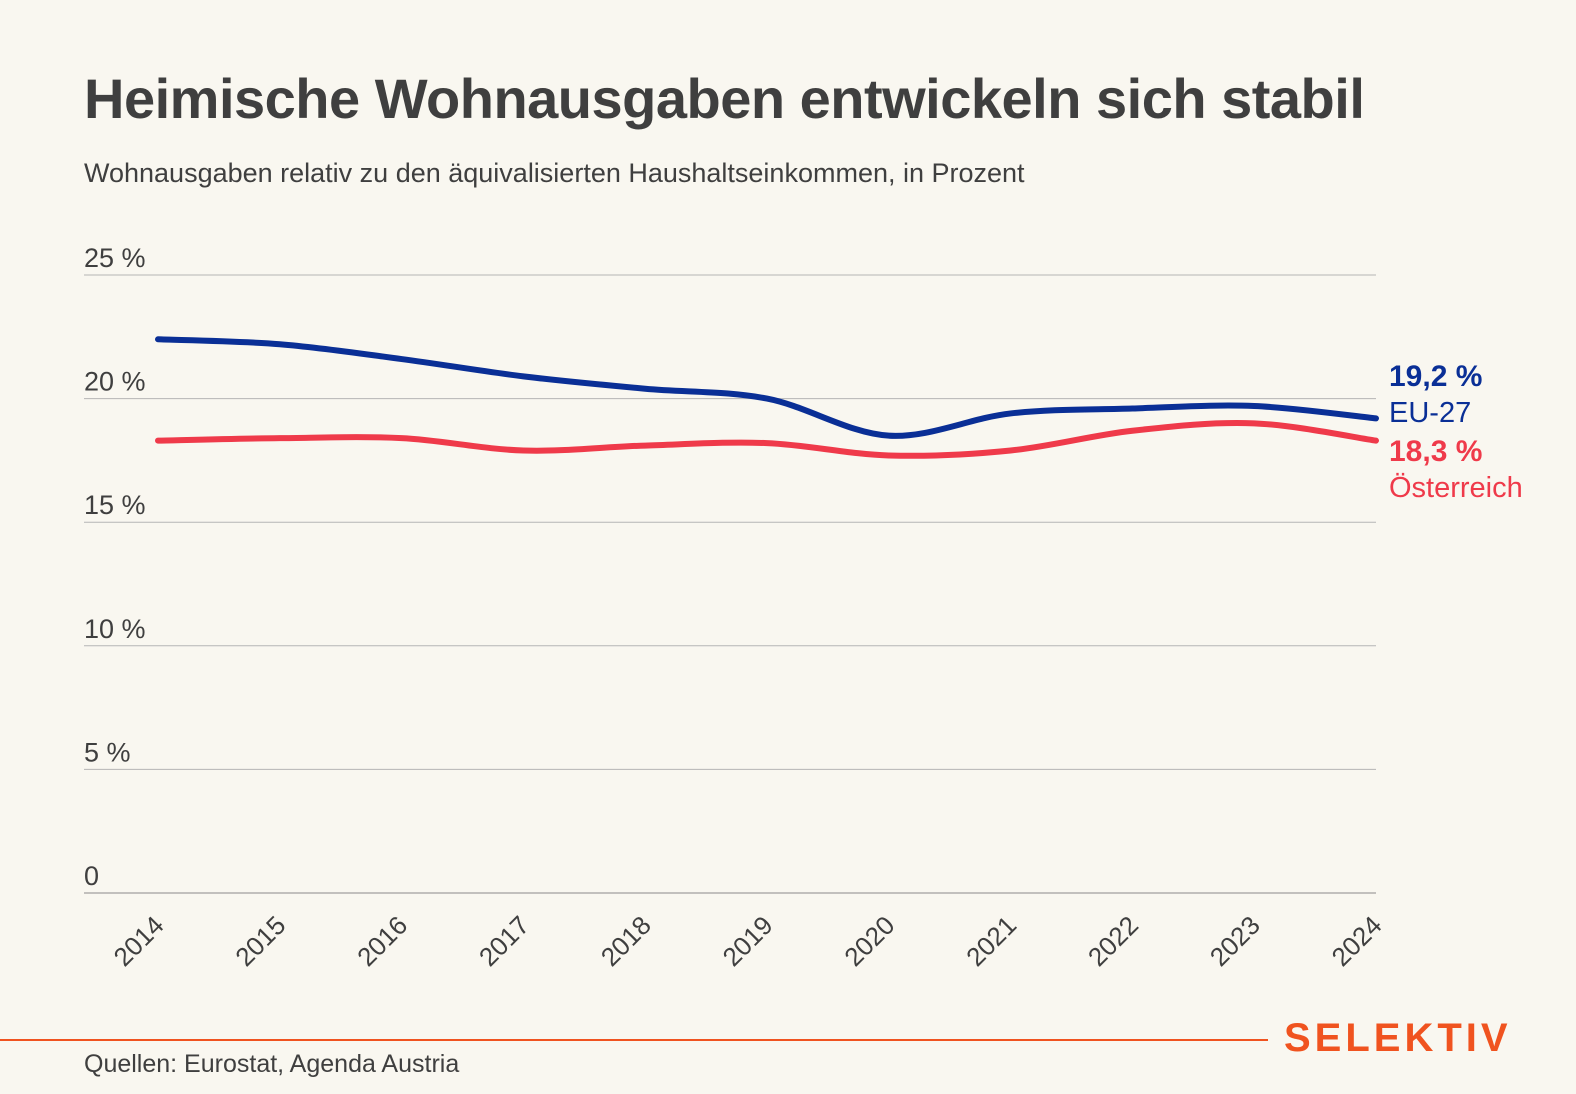  I want to click on end-value-label: 19,2 %, so click(1435, 376).